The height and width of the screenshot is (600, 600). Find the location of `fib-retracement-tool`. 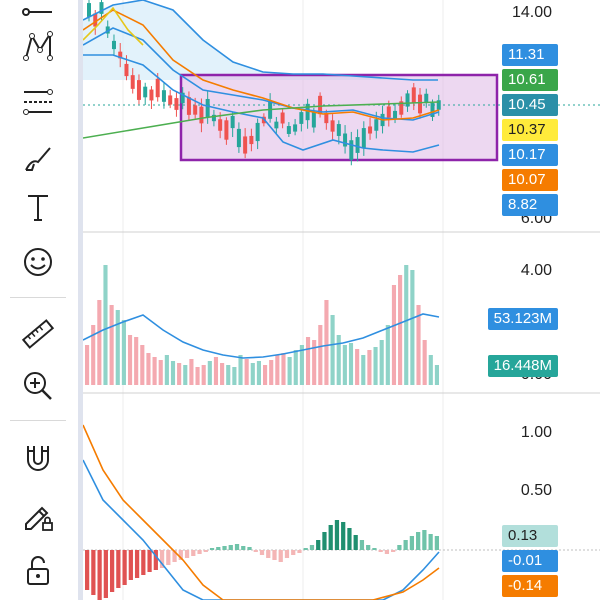

fib-retracement-tool is located at coordinates (38, 102).